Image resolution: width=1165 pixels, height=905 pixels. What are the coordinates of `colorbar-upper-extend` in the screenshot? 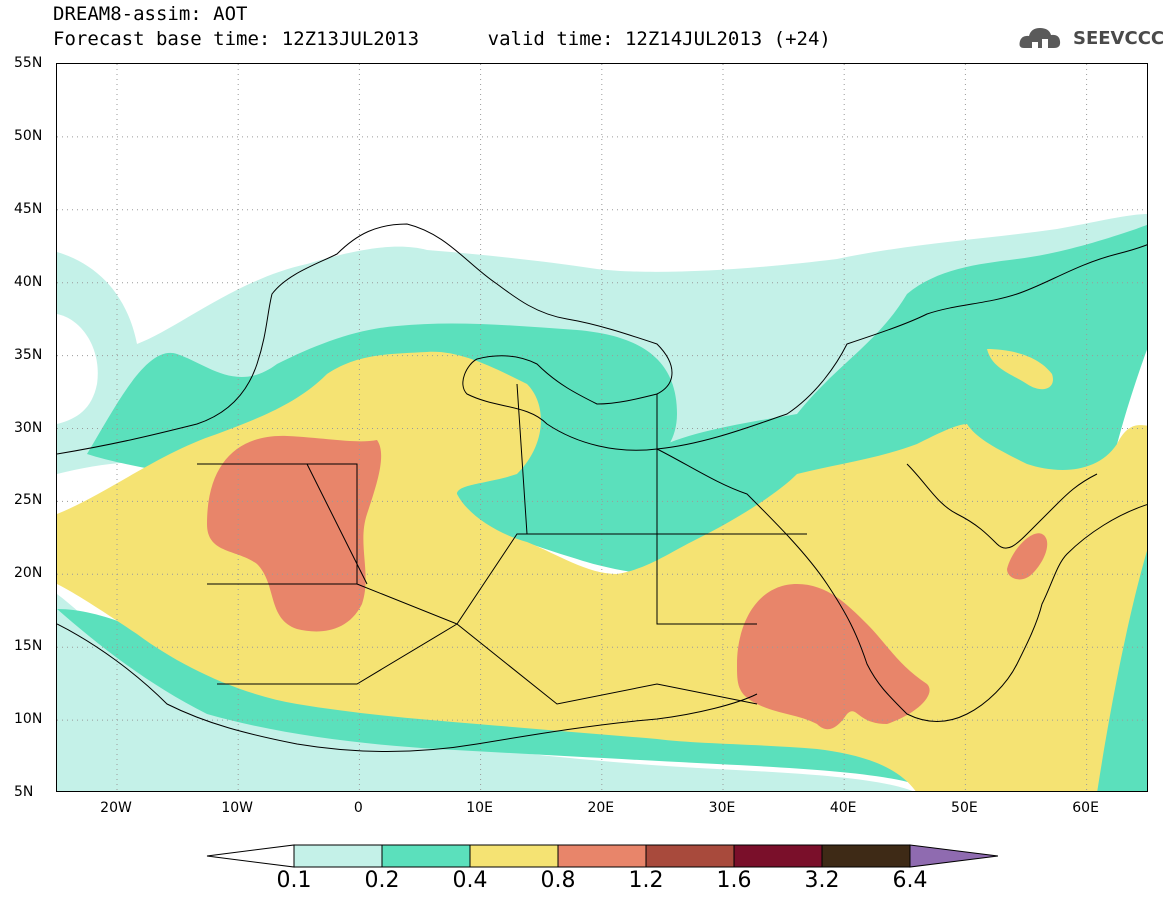 It's located at (953, 856).